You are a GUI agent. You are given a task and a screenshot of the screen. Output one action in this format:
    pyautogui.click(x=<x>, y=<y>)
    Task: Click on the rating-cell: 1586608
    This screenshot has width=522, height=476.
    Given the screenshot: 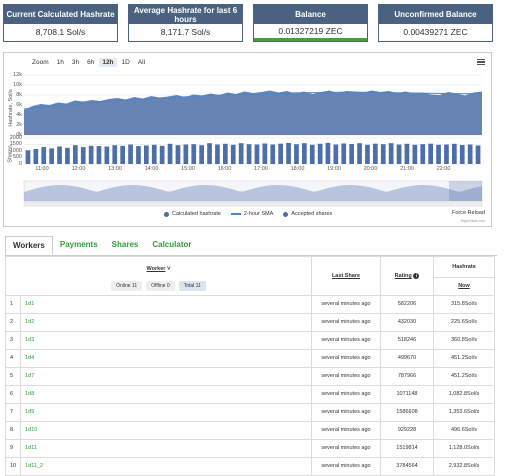 What is the action you would take?
    pyautogui.click(x=407, y=412)
    